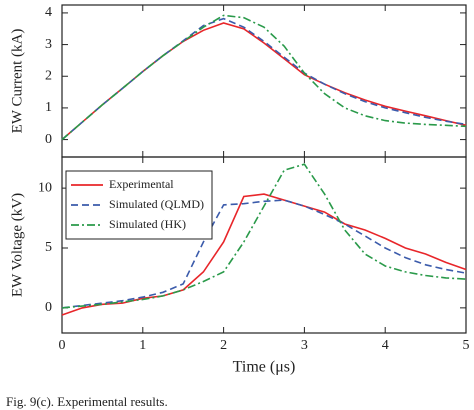 The width and height of the screenshot is (474, 410). Describe the element at coordinates (48, 247) in the screenshot. I see `y-tick-label: 5` at that location.